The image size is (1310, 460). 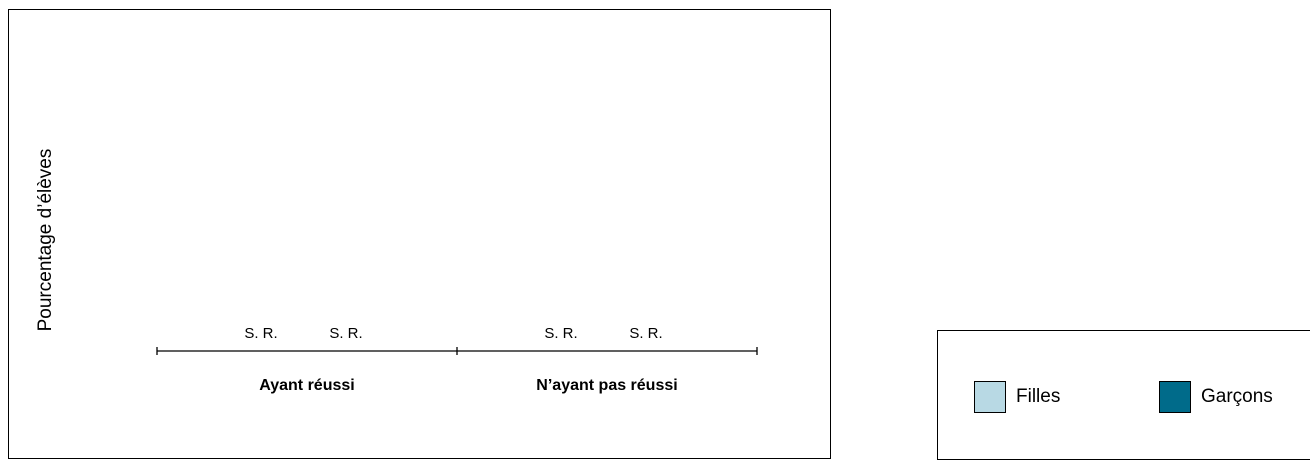 I want to click on legend-swatch-garcons, so click(x=1175, y=397).